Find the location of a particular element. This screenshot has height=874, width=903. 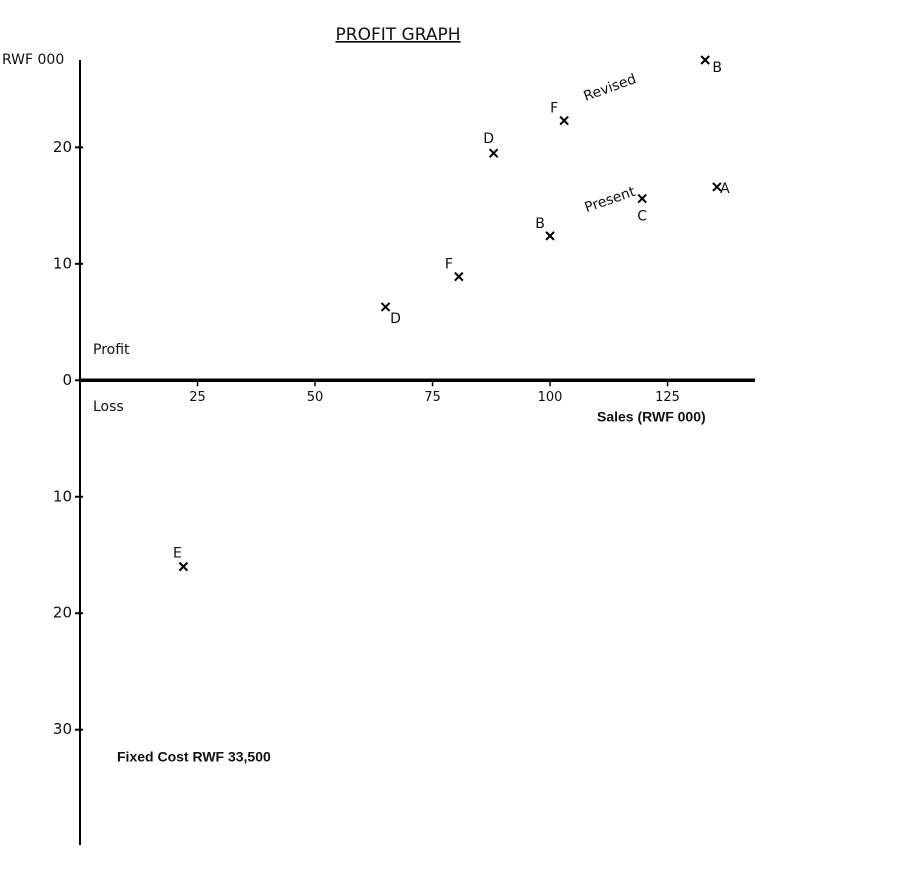

x-tick-label: 75 is located at coordinates (432, 397).